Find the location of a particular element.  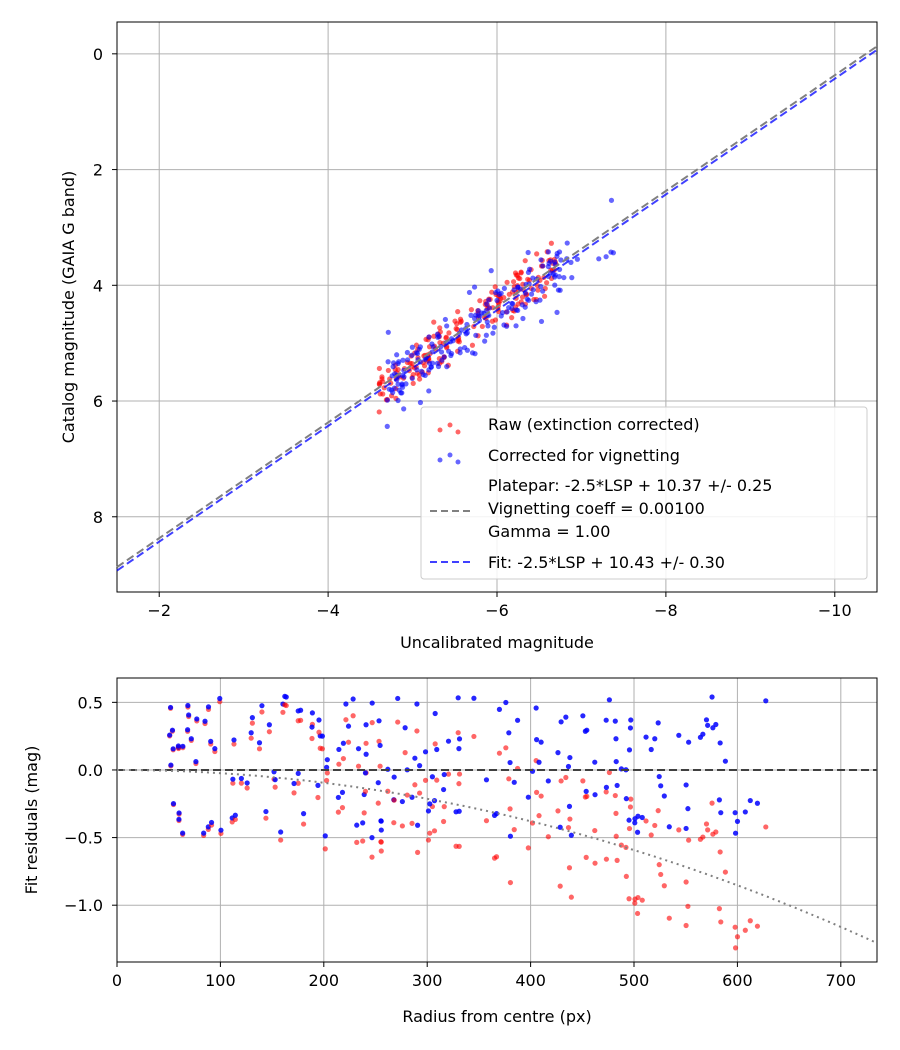

bottom-reference-lines is located at coordinates (497, 856).